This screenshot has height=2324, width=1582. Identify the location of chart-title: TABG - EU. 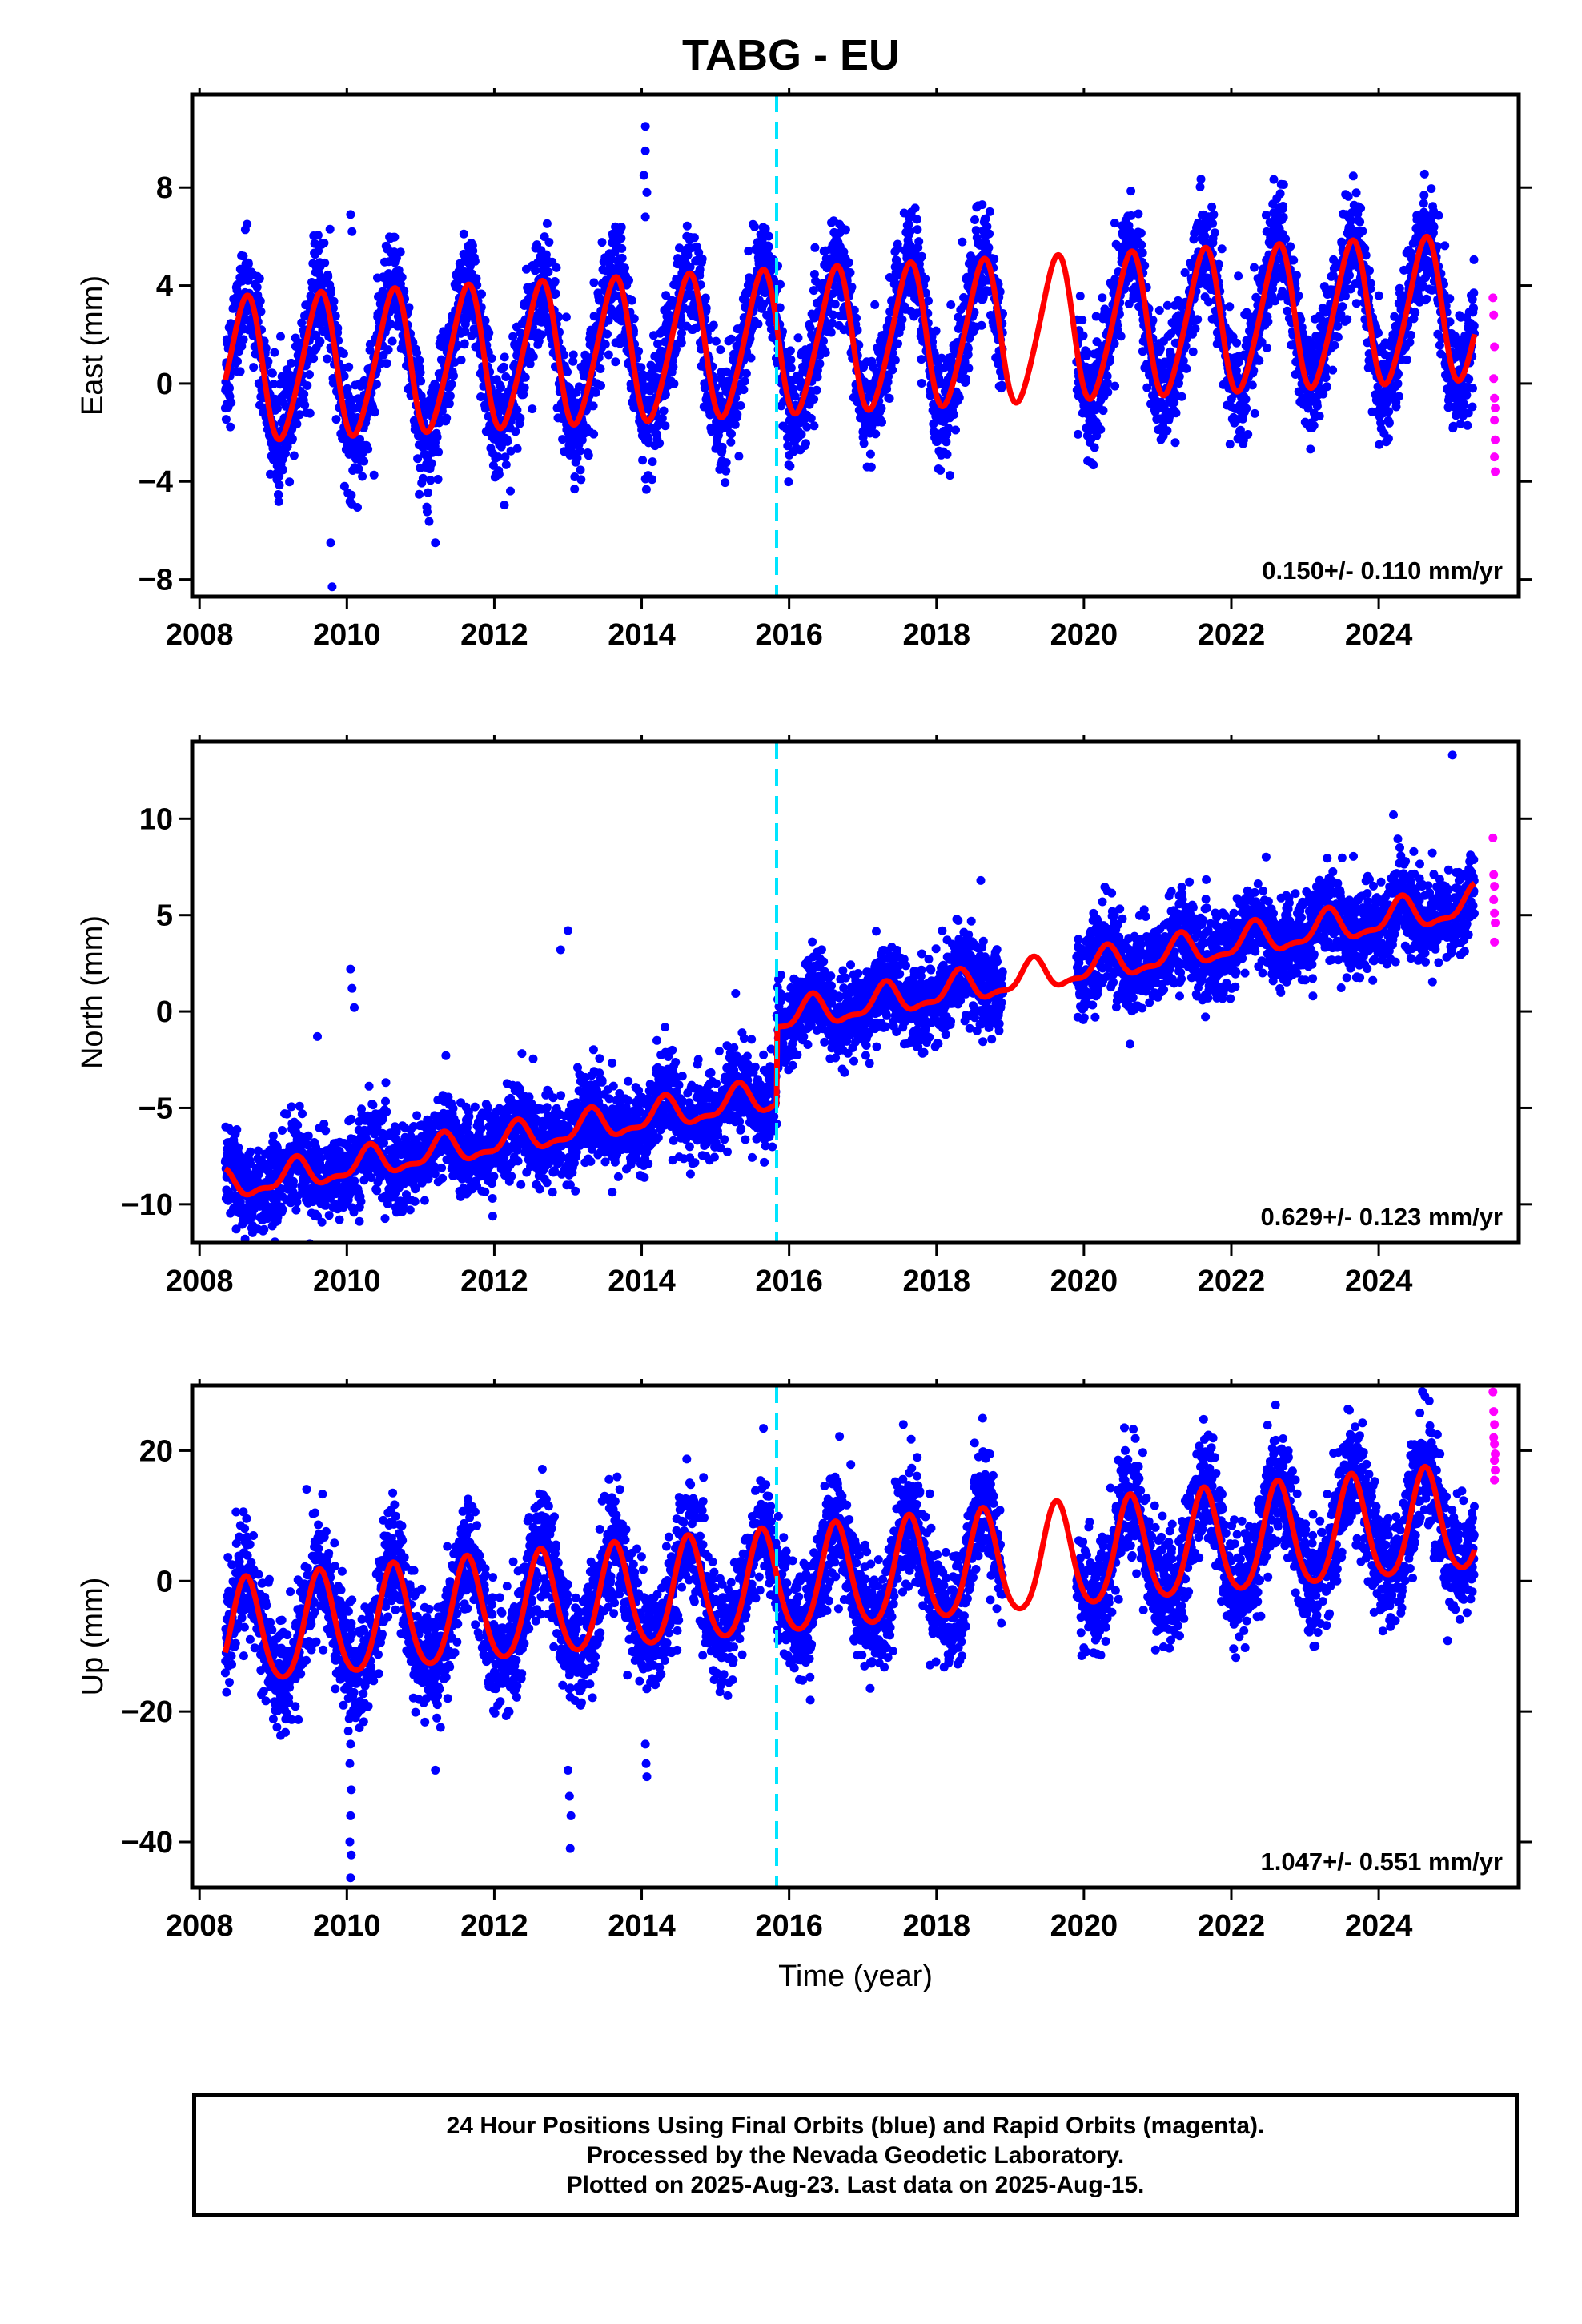
(791, 55).